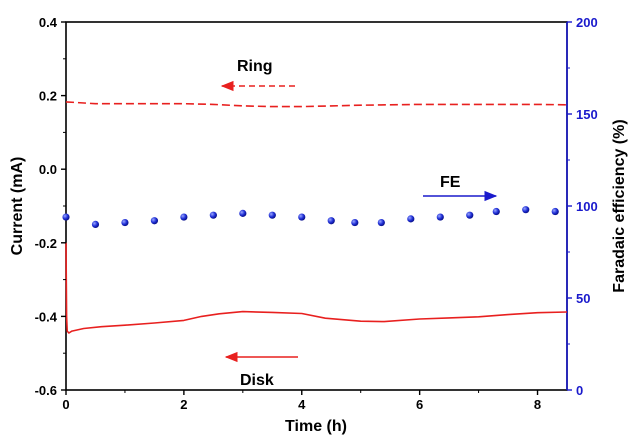  Describe the element at coordinates (587, 22) in the screenshot. I see `y2-tick-label: 200` at that location.